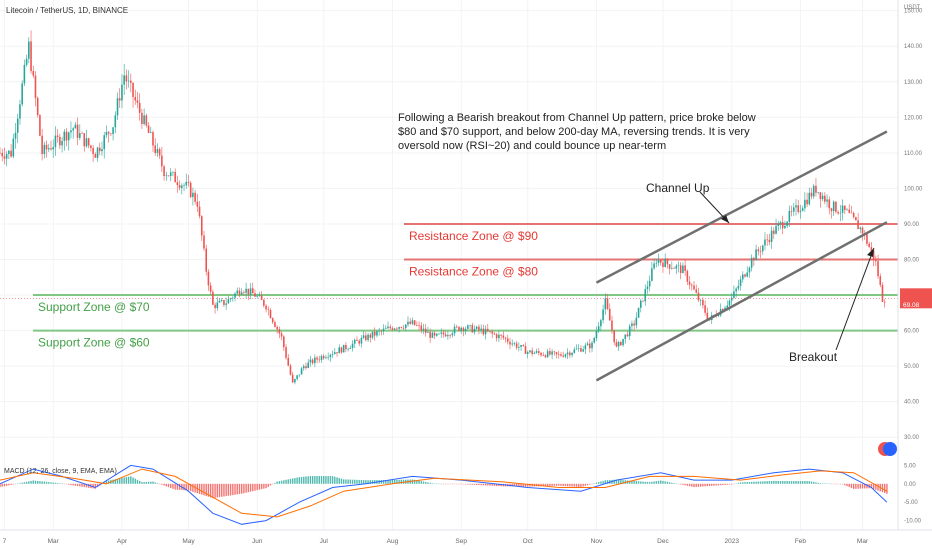 Image resolution: width=932 pixels, height=550 pixels. Describe the element at coordinates (887, 449) in the screenshot. I see `events-icon` at that location.